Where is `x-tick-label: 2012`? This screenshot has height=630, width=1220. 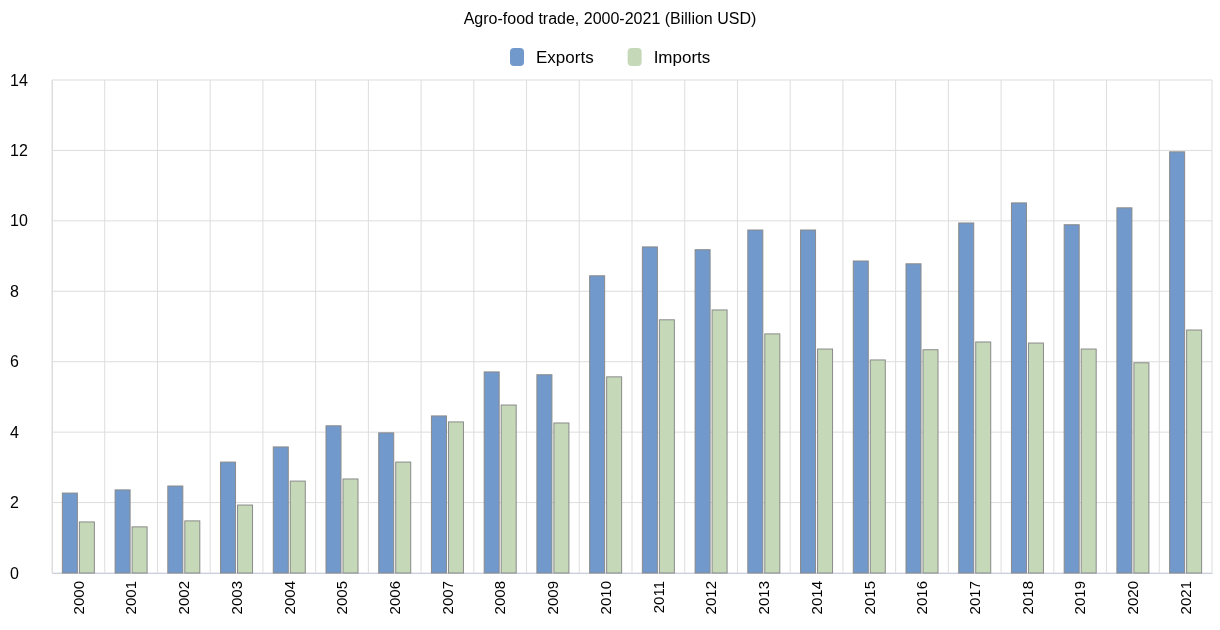 x-tick-label: 2012 is located at coordinates (711, 598).